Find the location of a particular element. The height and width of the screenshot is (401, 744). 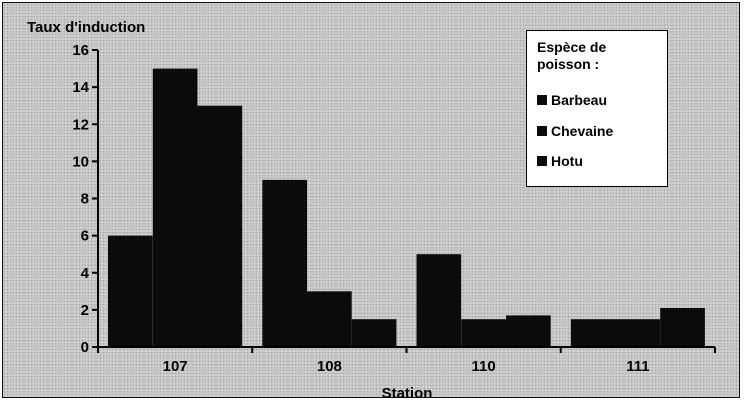

legend-label-hotu: Hotu is located at coordinates (567, 161).